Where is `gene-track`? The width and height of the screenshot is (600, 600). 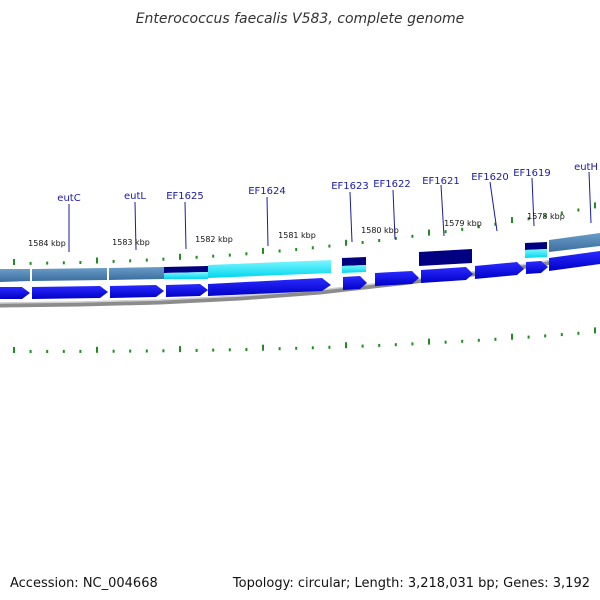 gene-track is located at coordinates (300, 275).